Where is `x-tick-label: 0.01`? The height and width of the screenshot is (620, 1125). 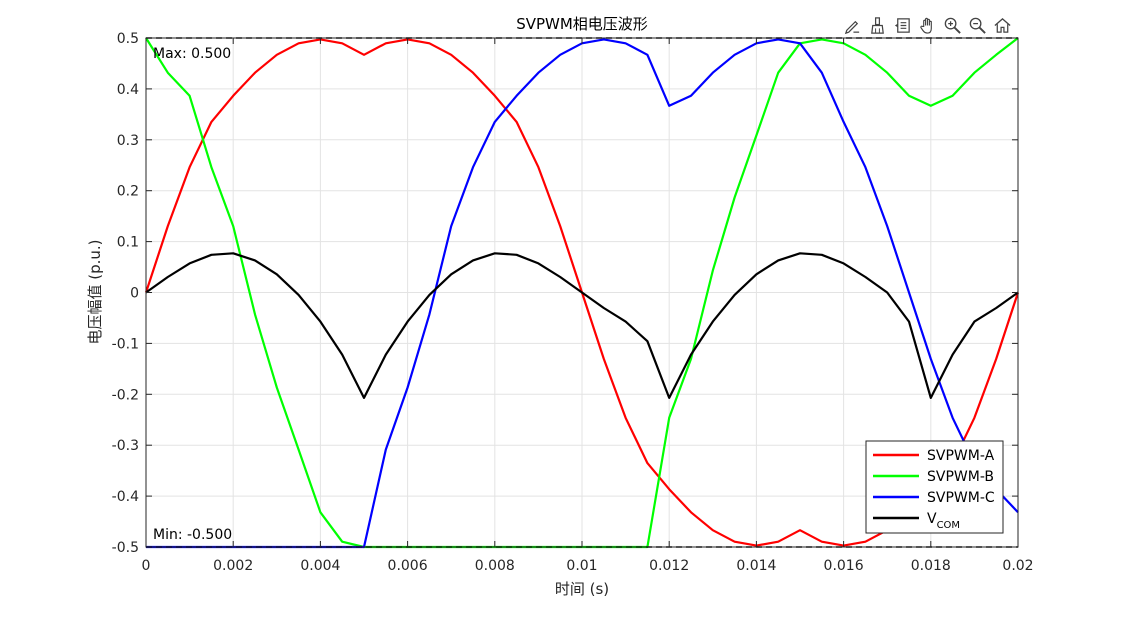 x-tick-label: 0.01 is located at coordinates (581, 566).